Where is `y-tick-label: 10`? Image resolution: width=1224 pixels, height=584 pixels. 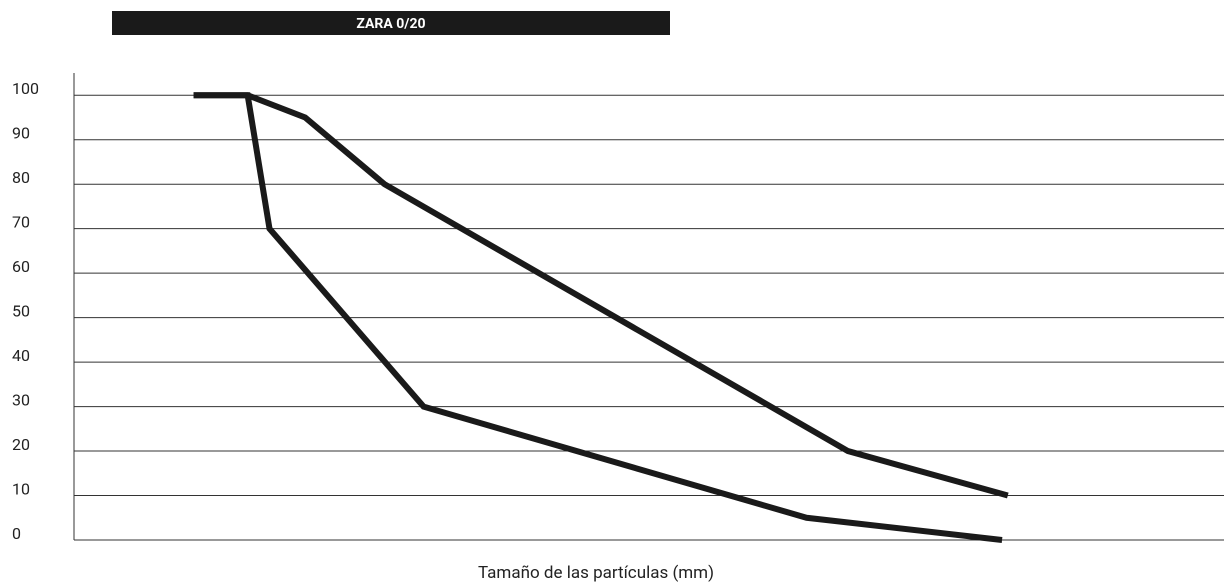
y-tick-label: 10 is located at coordinates (21, 489).